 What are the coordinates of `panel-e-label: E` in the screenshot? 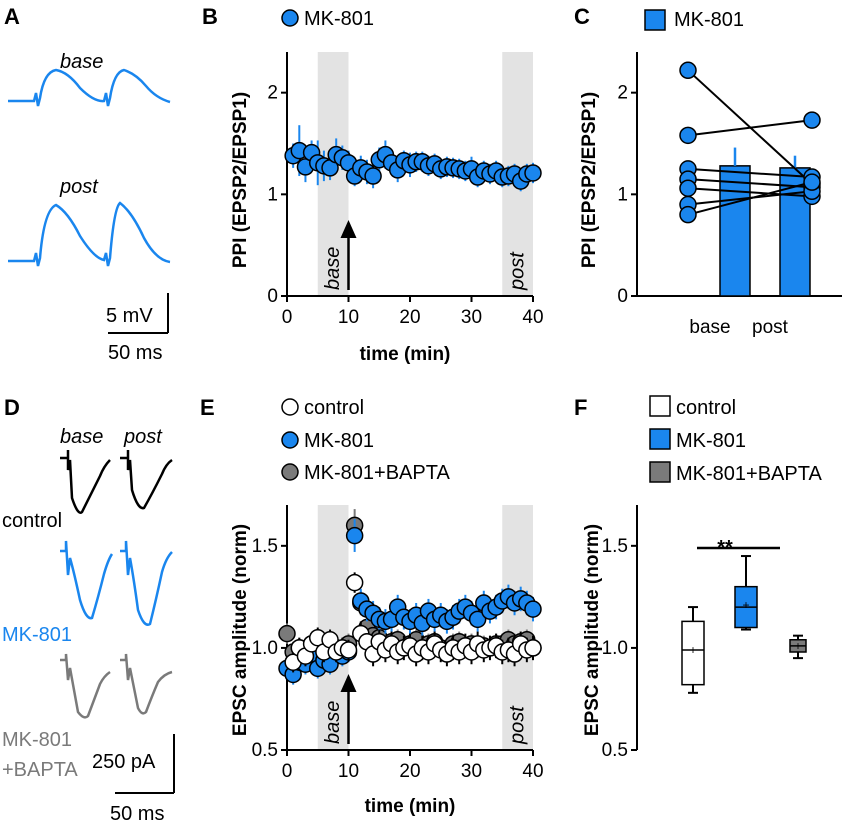 It's located at (207, 407).